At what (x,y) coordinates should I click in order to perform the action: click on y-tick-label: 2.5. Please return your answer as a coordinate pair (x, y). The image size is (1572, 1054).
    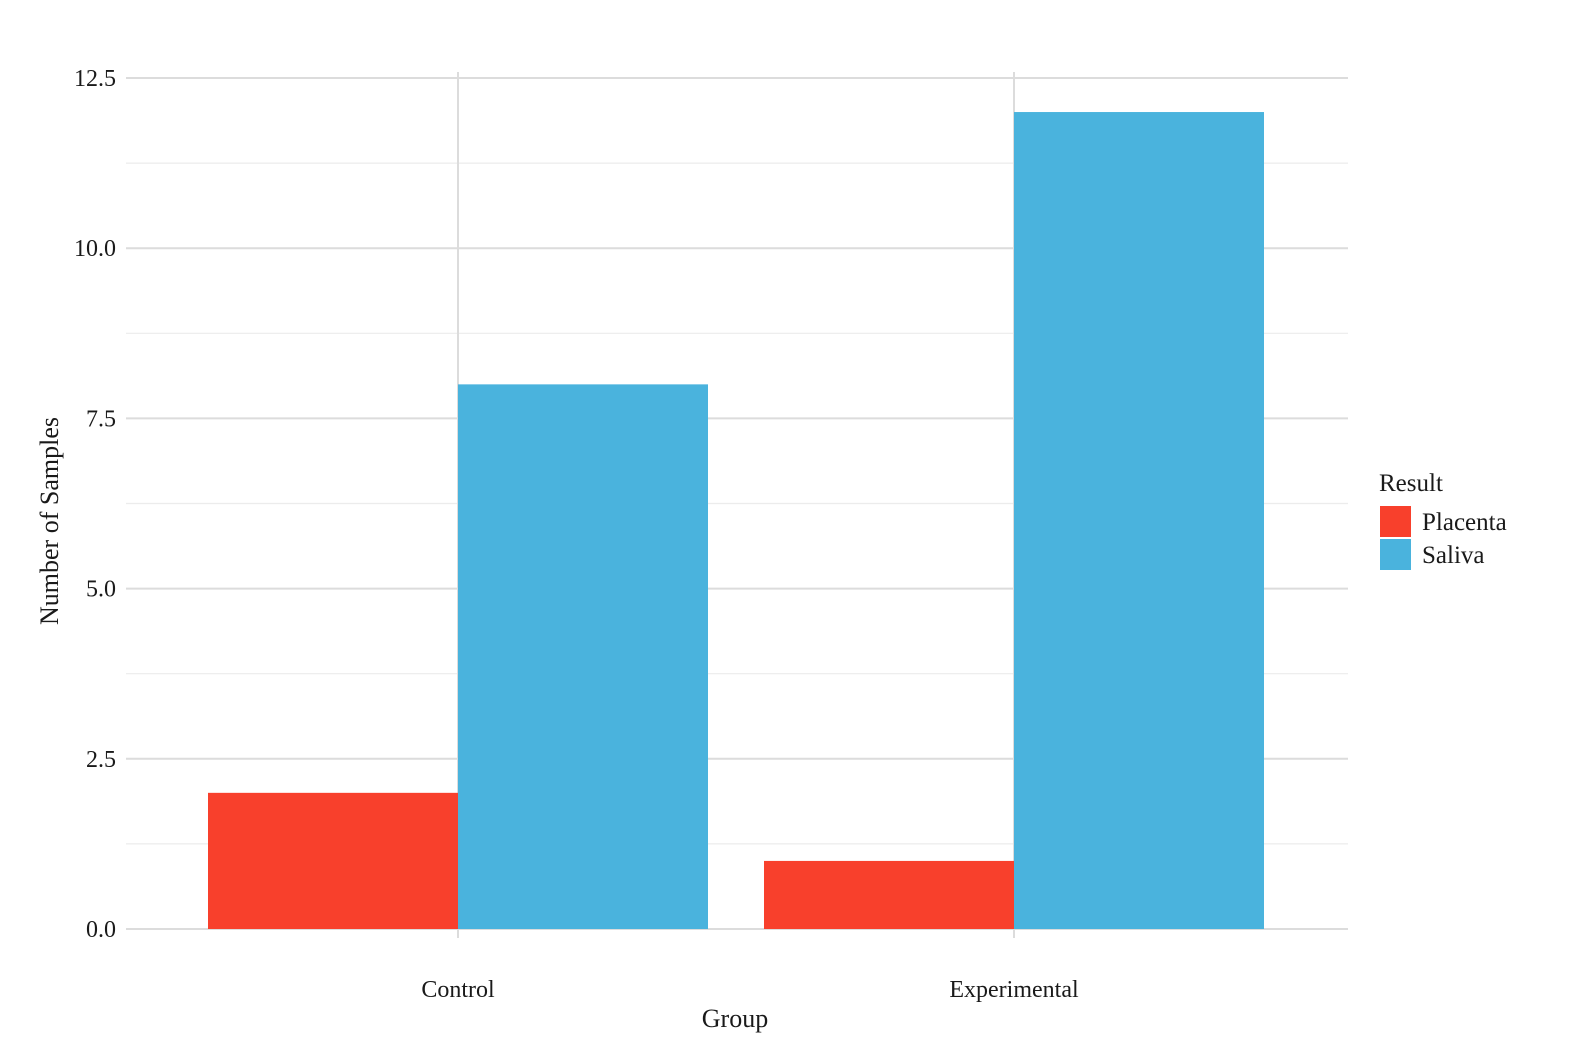
    Looking at the image, I should click on (101, 760).